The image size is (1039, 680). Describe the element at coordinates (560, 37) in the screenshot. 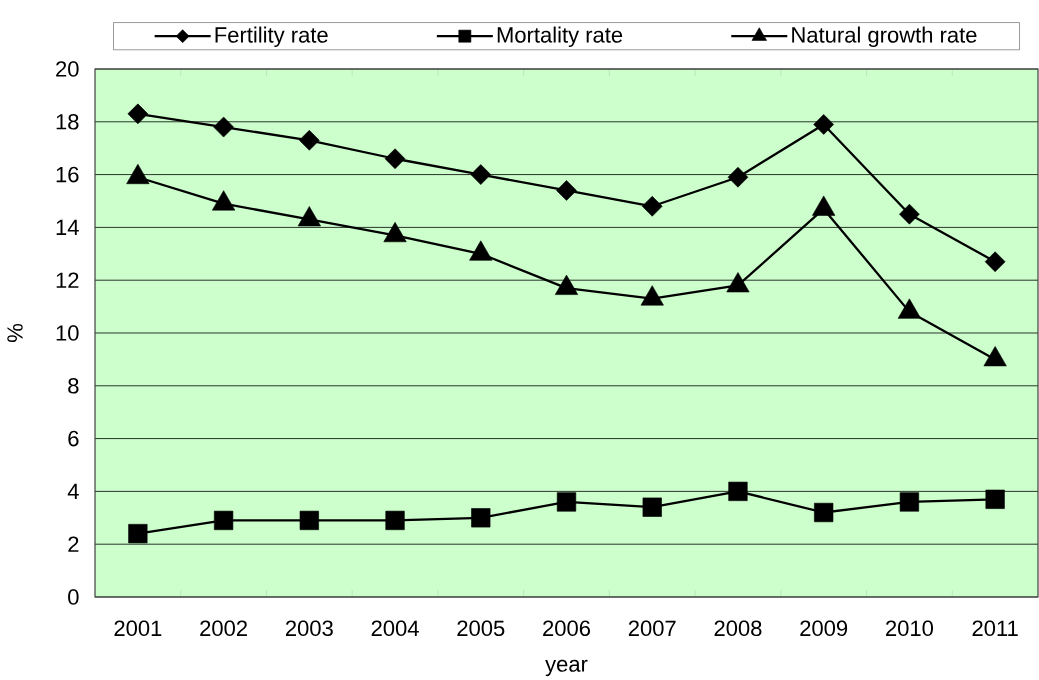

I see `legend-label: Mortality rate` at that location.